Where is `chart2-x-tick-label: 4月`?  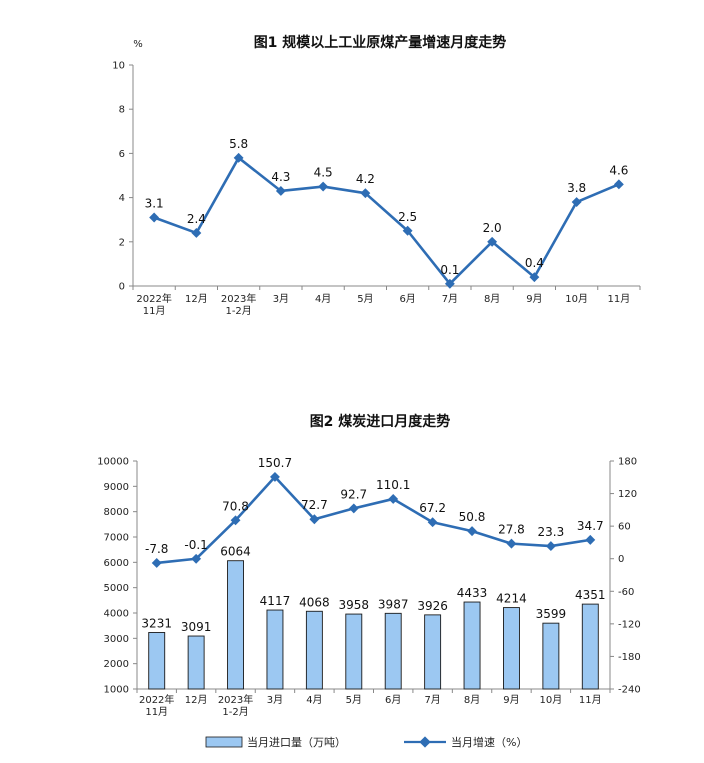
chart2-x-tick-label: 4月 is located at coordinates (314, 700).